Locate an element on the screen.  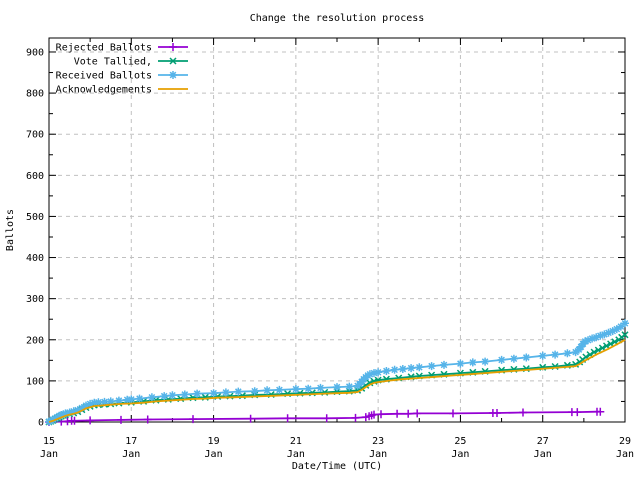
y-tick-label-100: 100 is located at coordinates (35, 381).